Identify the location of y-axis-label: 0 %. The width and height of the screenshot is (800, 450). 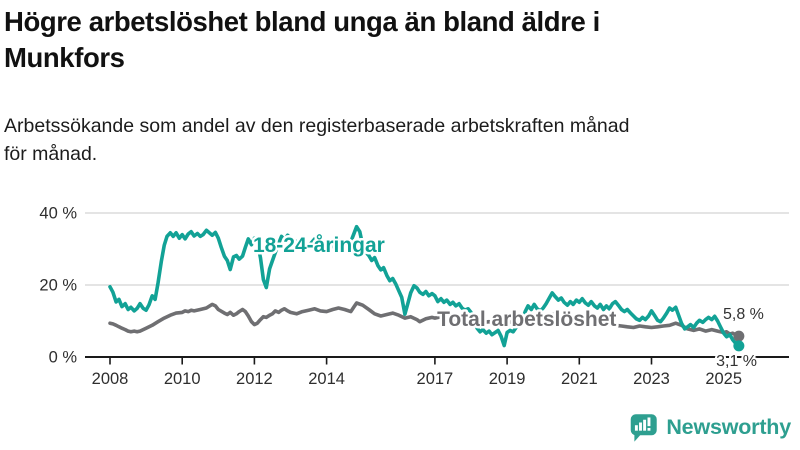
(63, 358).